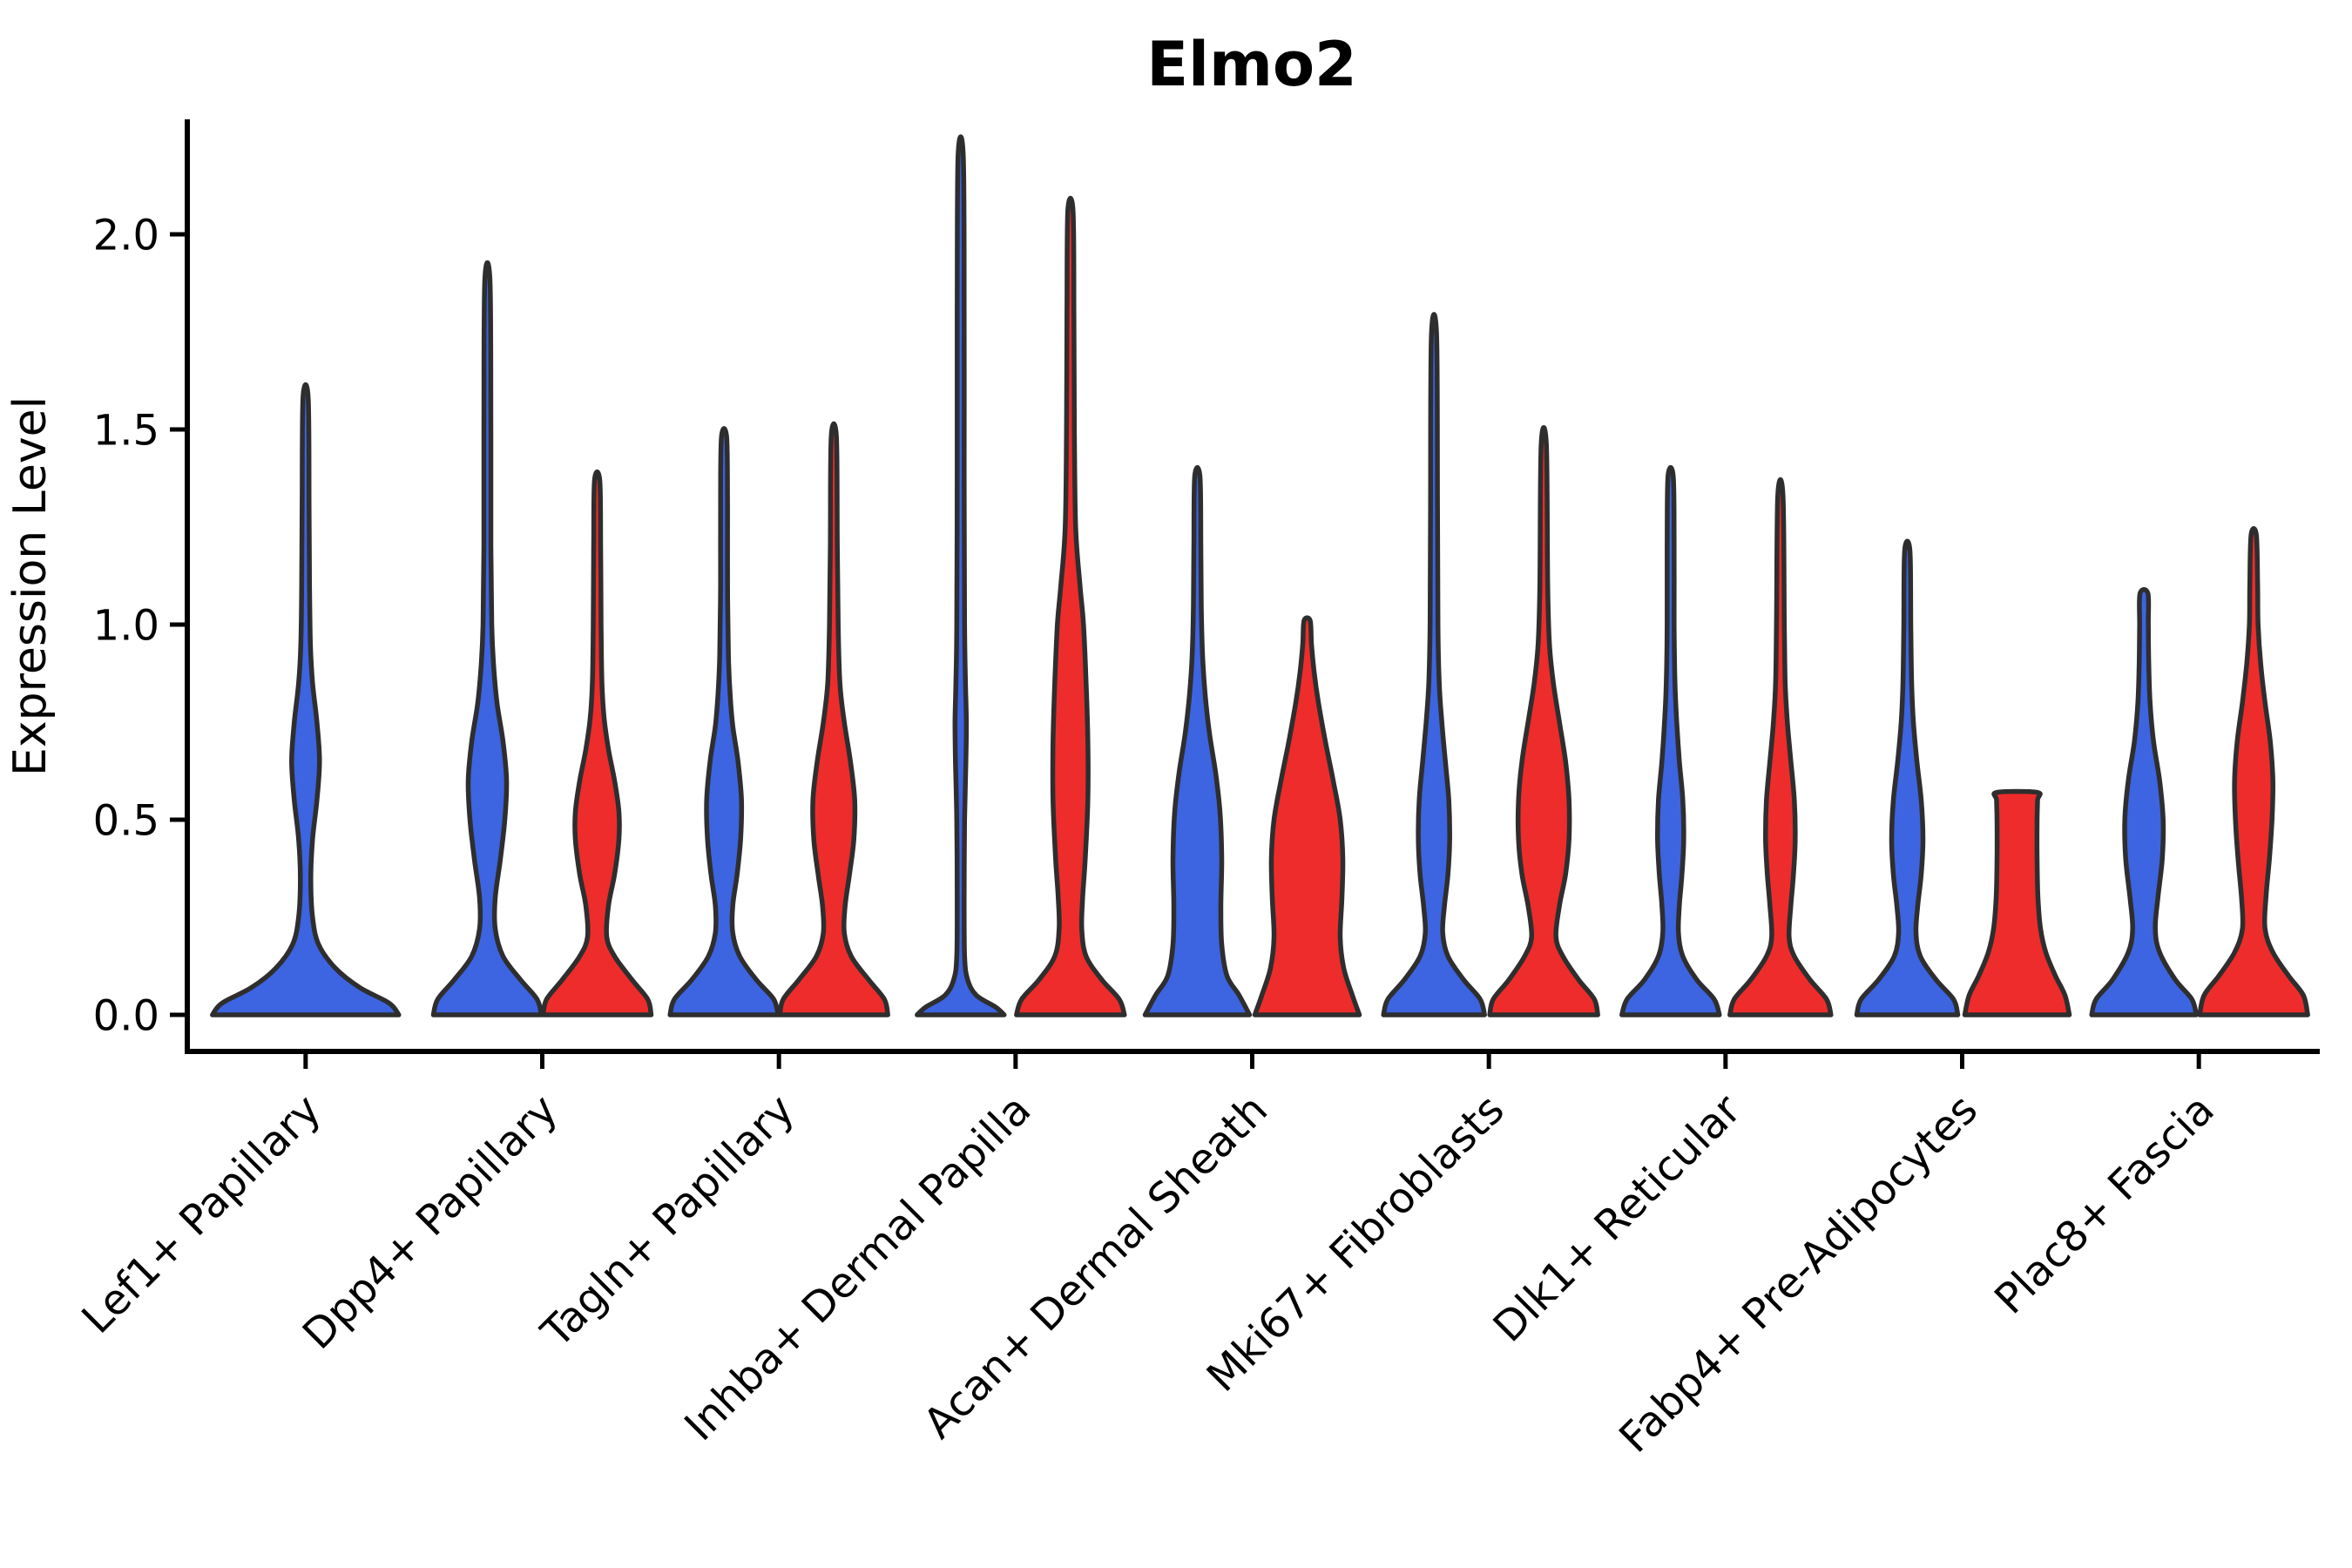 The height and width of the screenshot is (1568, 2352). Describe the element at coordinates (126, 430) in the screenshot. I see `y-tick-label: 1.5` at that location.